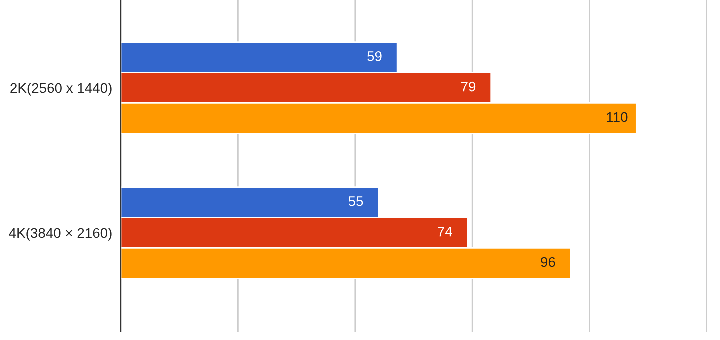  What do you see at coordinates (356, 201) in the screenshot?
I see `data-label: 55` at bounding box center [356, 201].